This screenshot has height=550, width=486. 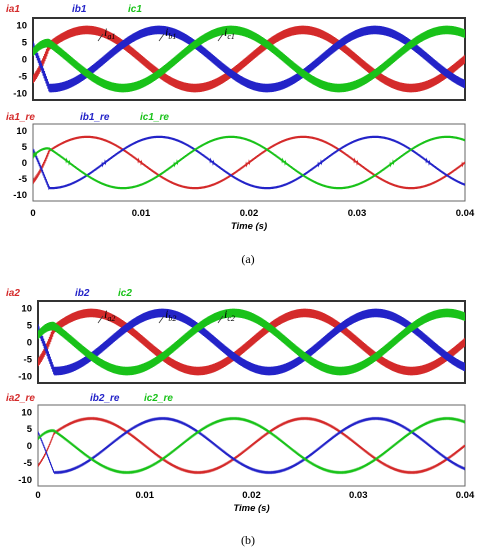 I want to click on series-line-ic2_re, so click(x=251, y=445).